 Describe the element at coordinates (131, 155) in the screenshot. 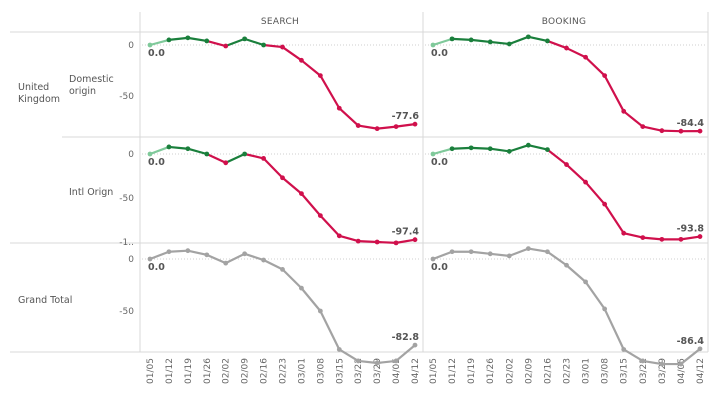

I see `y-tick-label: 0` at that location.